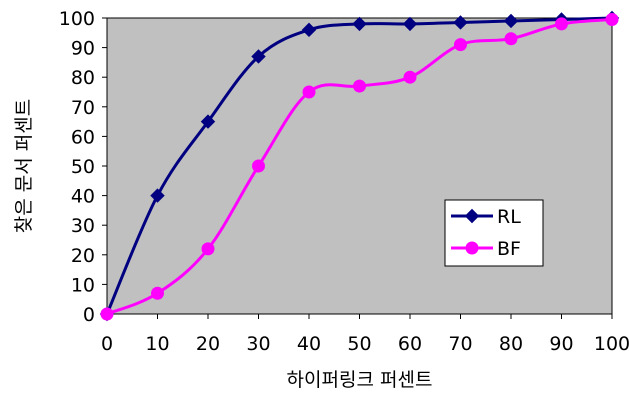 Image resolution: width=629 pixels, height=395 pixels. I want to click on x-tick-label: 100, so click(611, 344).